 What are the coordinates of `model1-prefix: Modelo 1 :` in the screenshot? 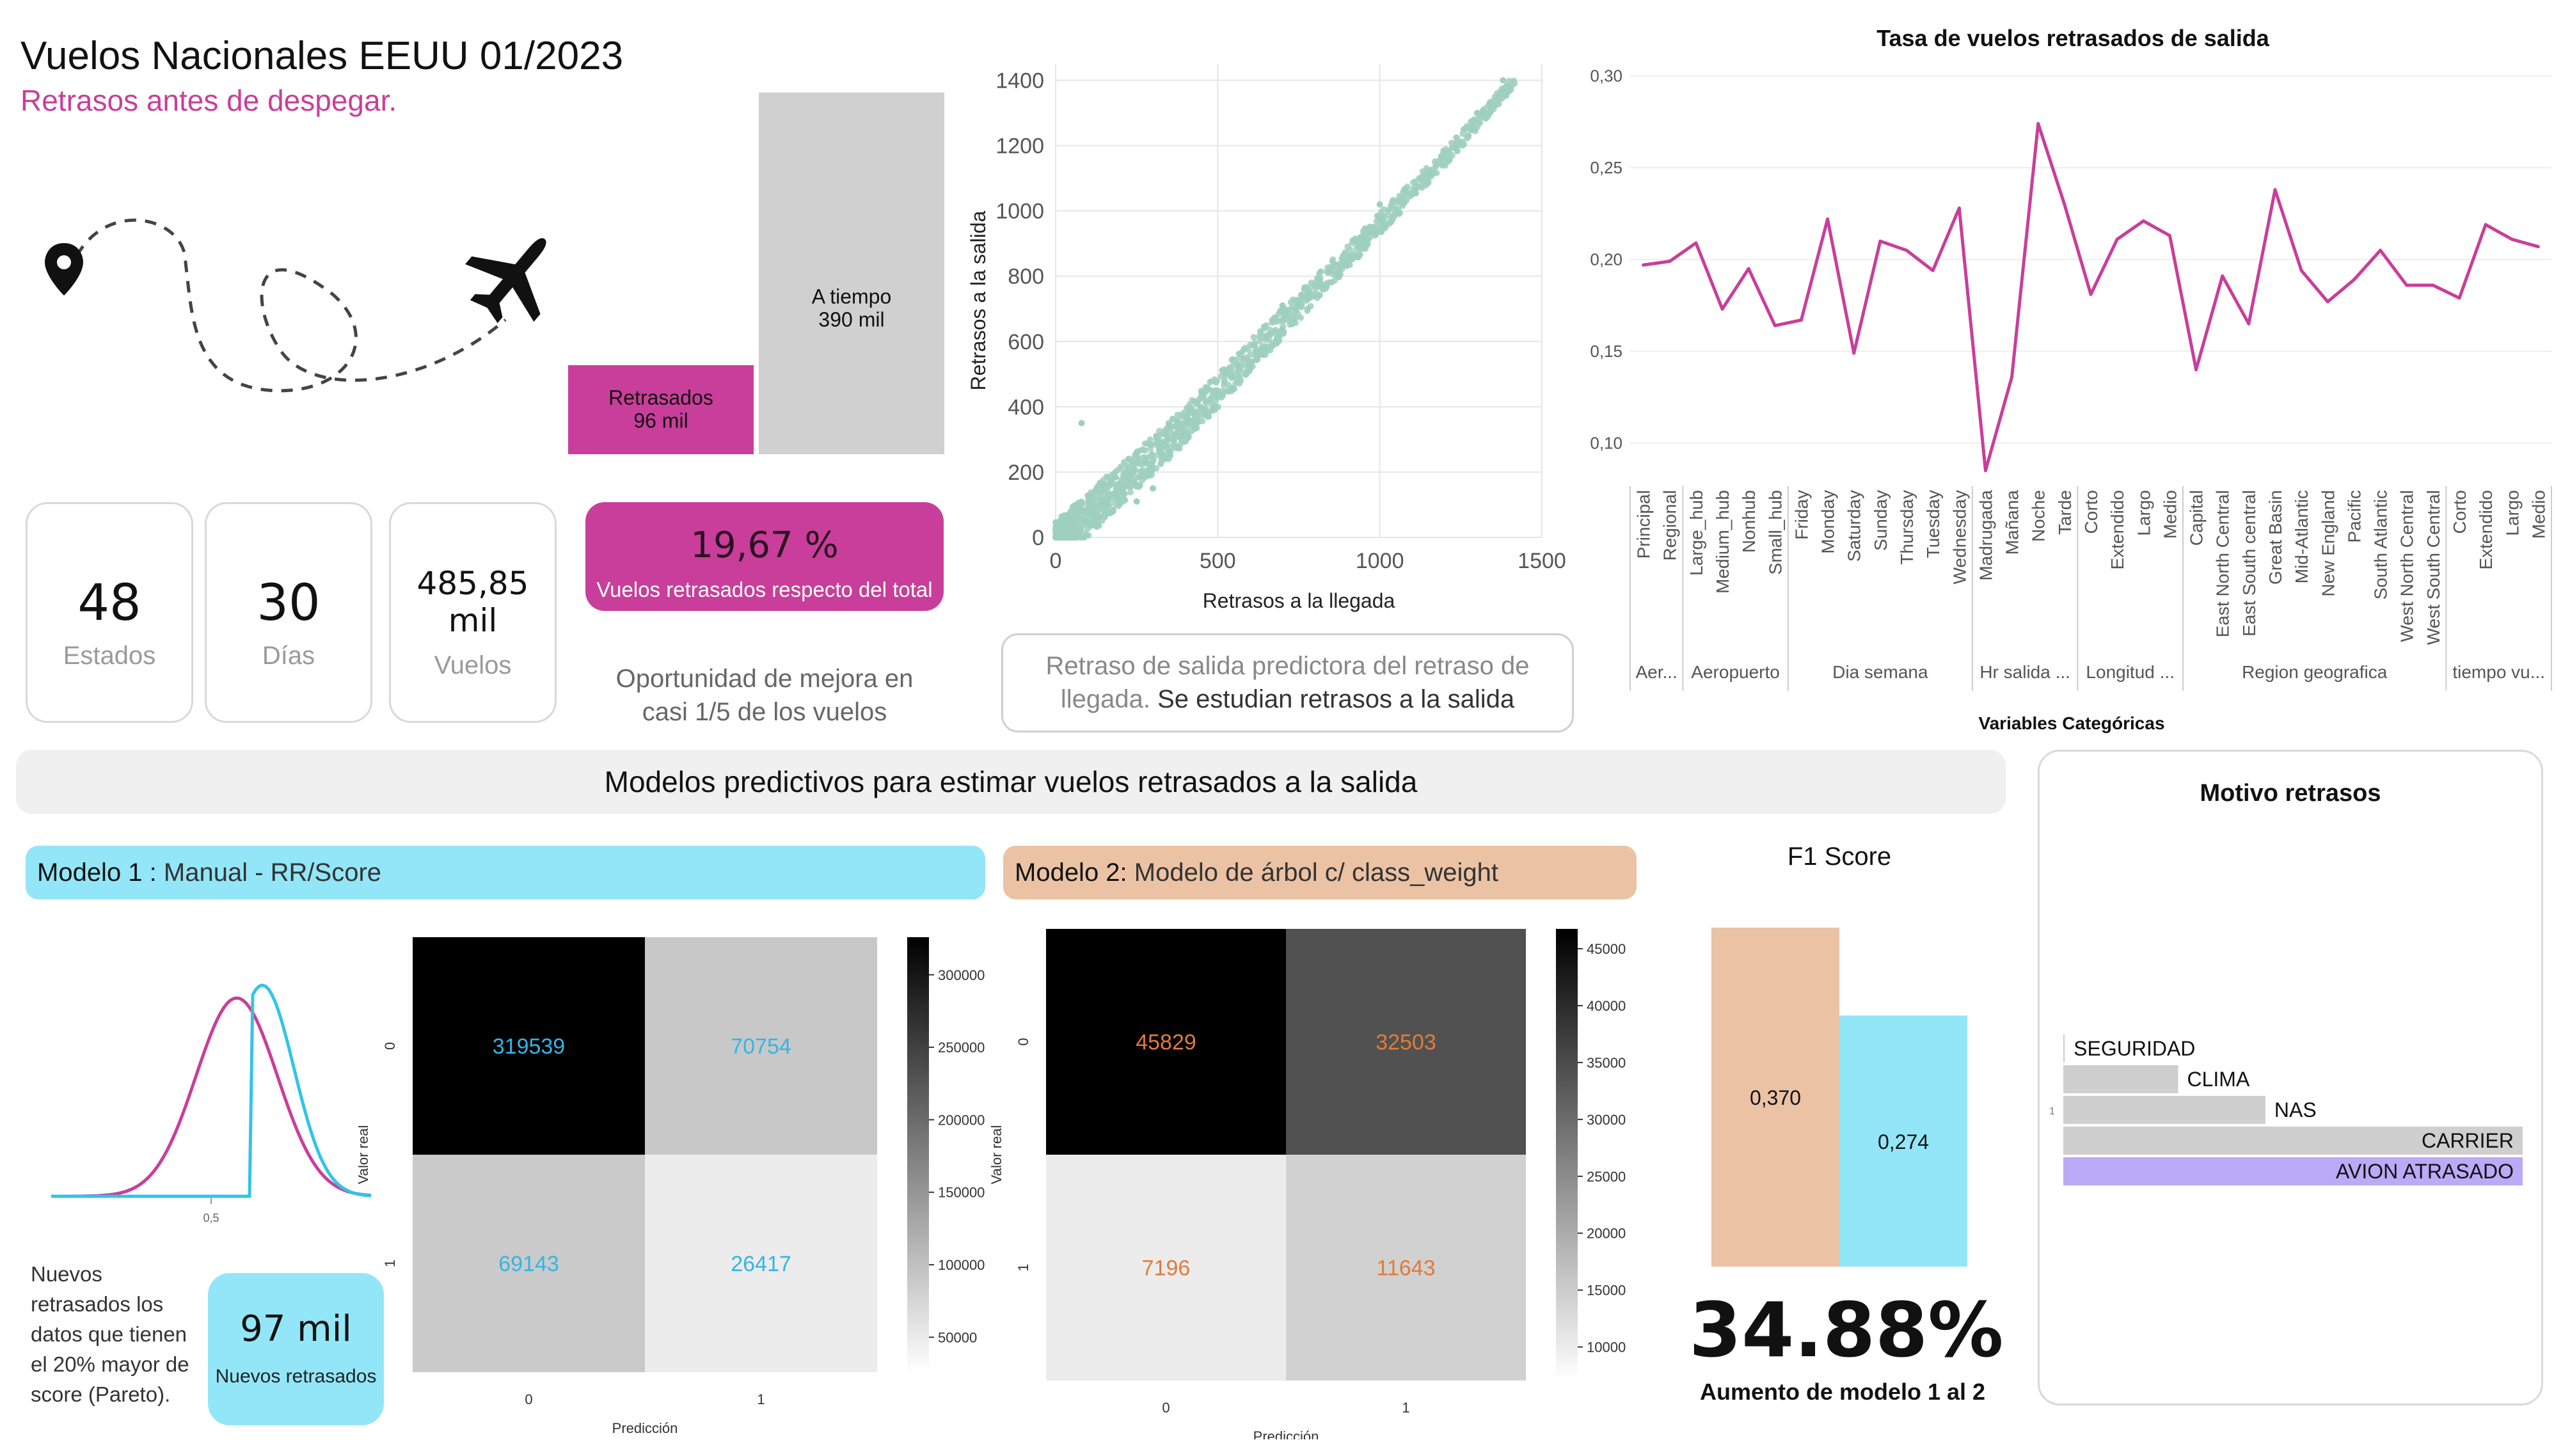 It's located at (97, 873).